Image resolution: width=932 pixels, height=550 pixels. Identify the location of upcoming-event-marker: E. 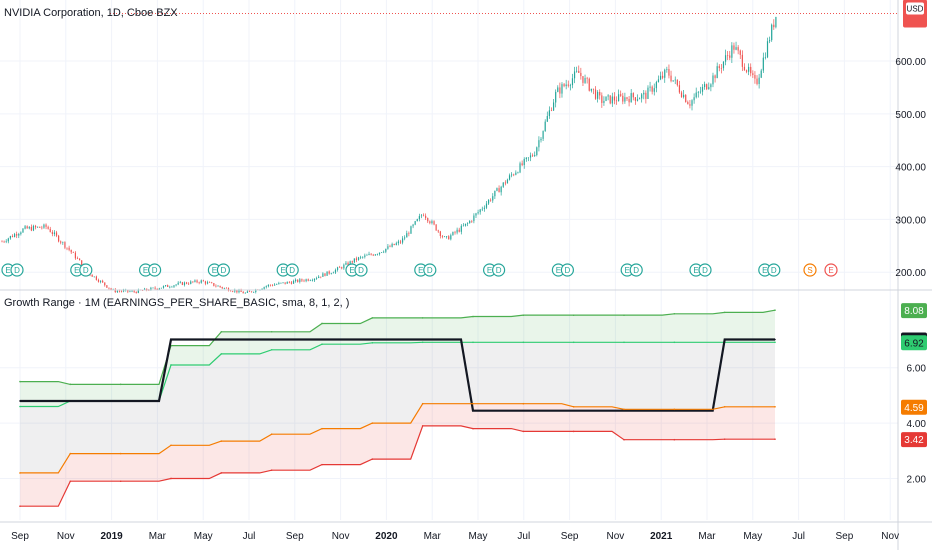
(831, 270).